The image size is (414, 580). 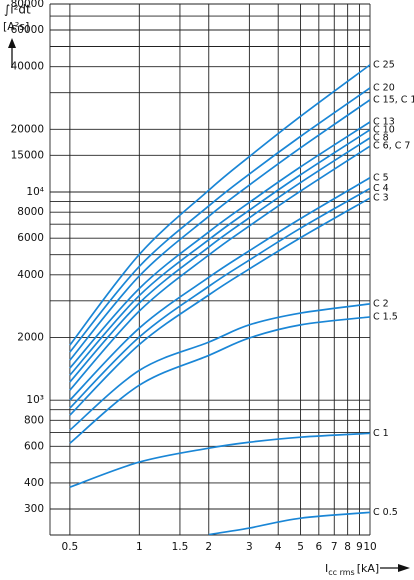 I want to click on series-label: C 10, so click(x=384, y=129).